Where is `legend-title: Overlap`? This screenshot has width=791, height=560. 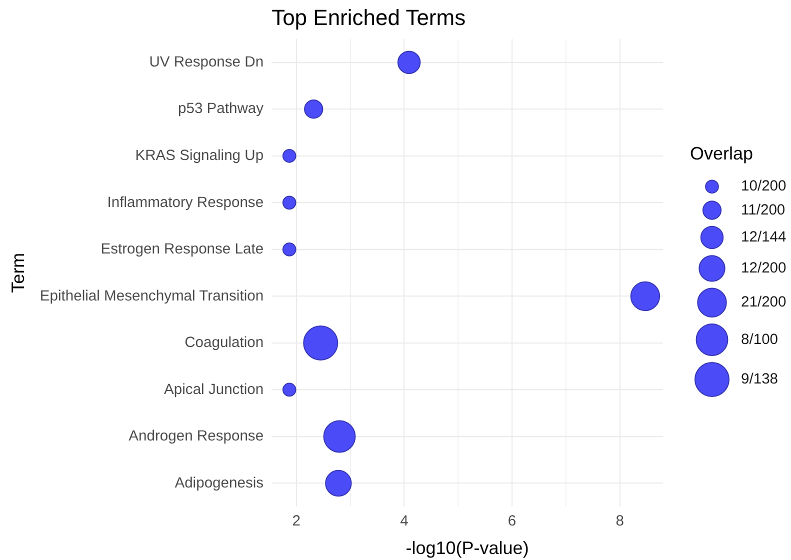 legend-title: Overlap is located at coordinates (722, 154).